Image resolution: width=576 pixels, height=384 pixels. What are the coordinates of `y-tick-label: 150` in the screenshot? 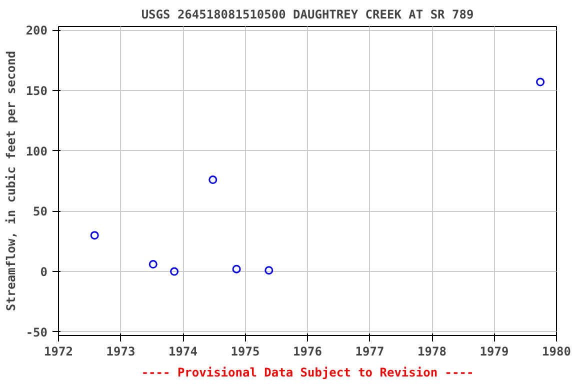 It's located at (37, 91).